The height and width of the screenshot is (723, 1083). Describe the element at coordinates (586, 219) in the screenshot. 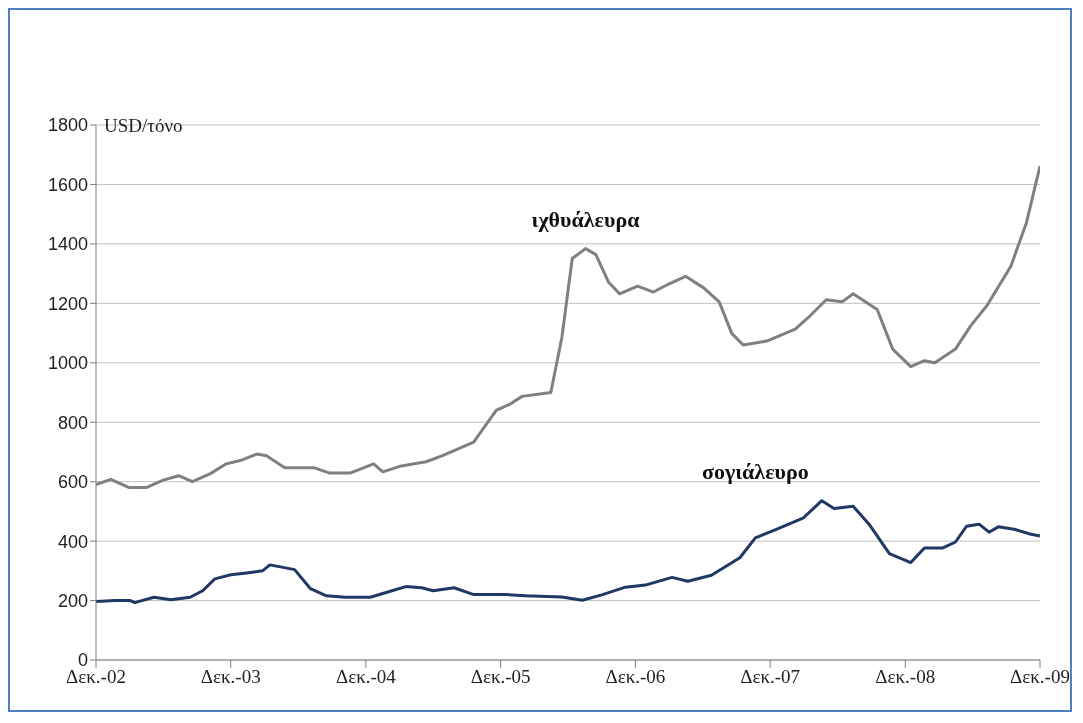

I see `series-label: ιχθυάλευρα` at that location.